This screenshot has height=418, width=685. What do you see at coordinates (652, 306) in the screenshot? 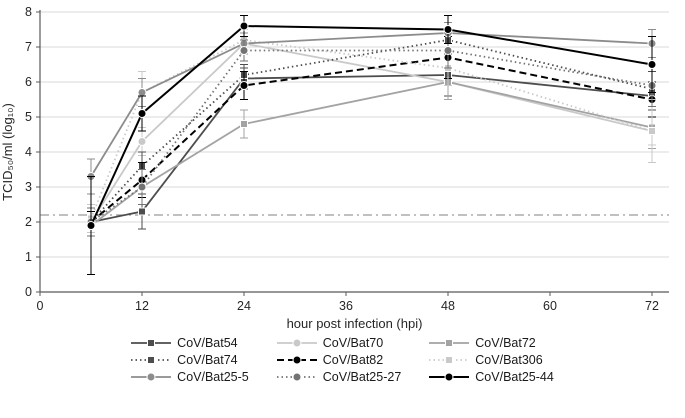
I see `x-tick-label: 72` at bounding box center [652, 306].